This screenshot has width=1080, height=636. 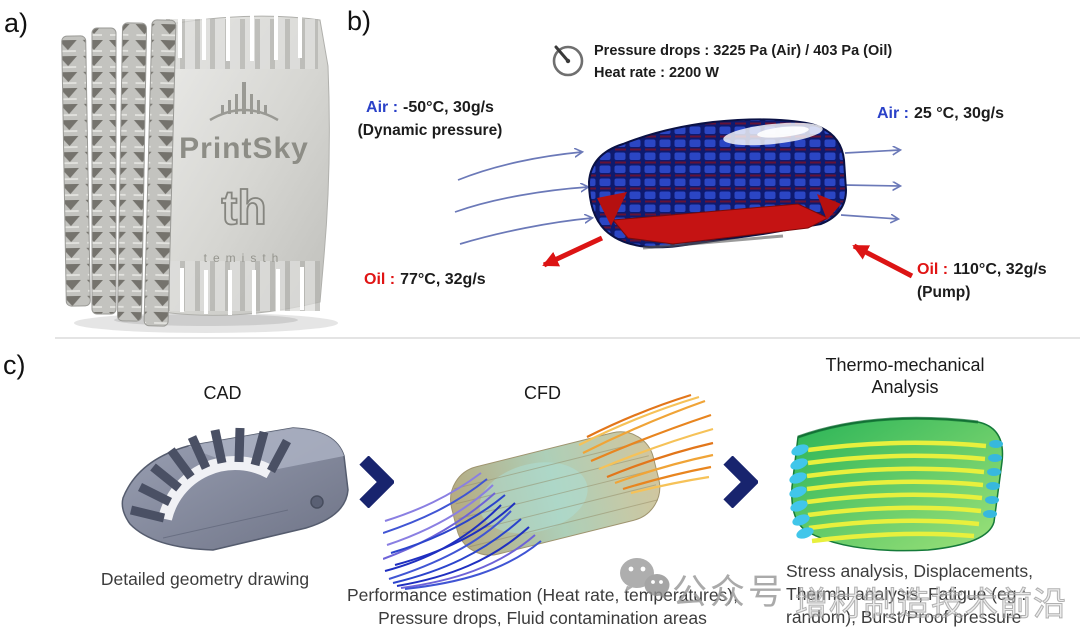 I want to click on caption-line: Thermal analysis, Fatigue (eg :, so click(x=906, y=594).